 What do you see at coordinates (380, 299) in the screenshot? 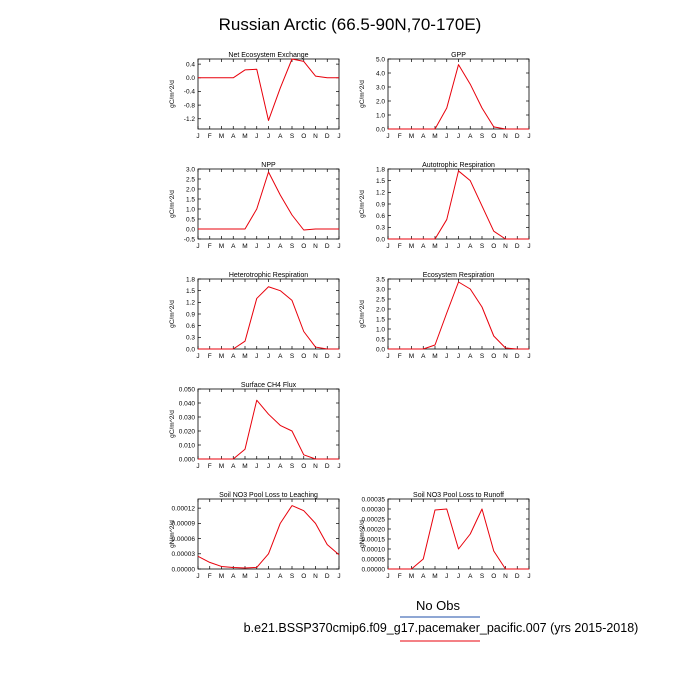
I see `y-tick-label: 2.5` at bounding box center [380, 299].